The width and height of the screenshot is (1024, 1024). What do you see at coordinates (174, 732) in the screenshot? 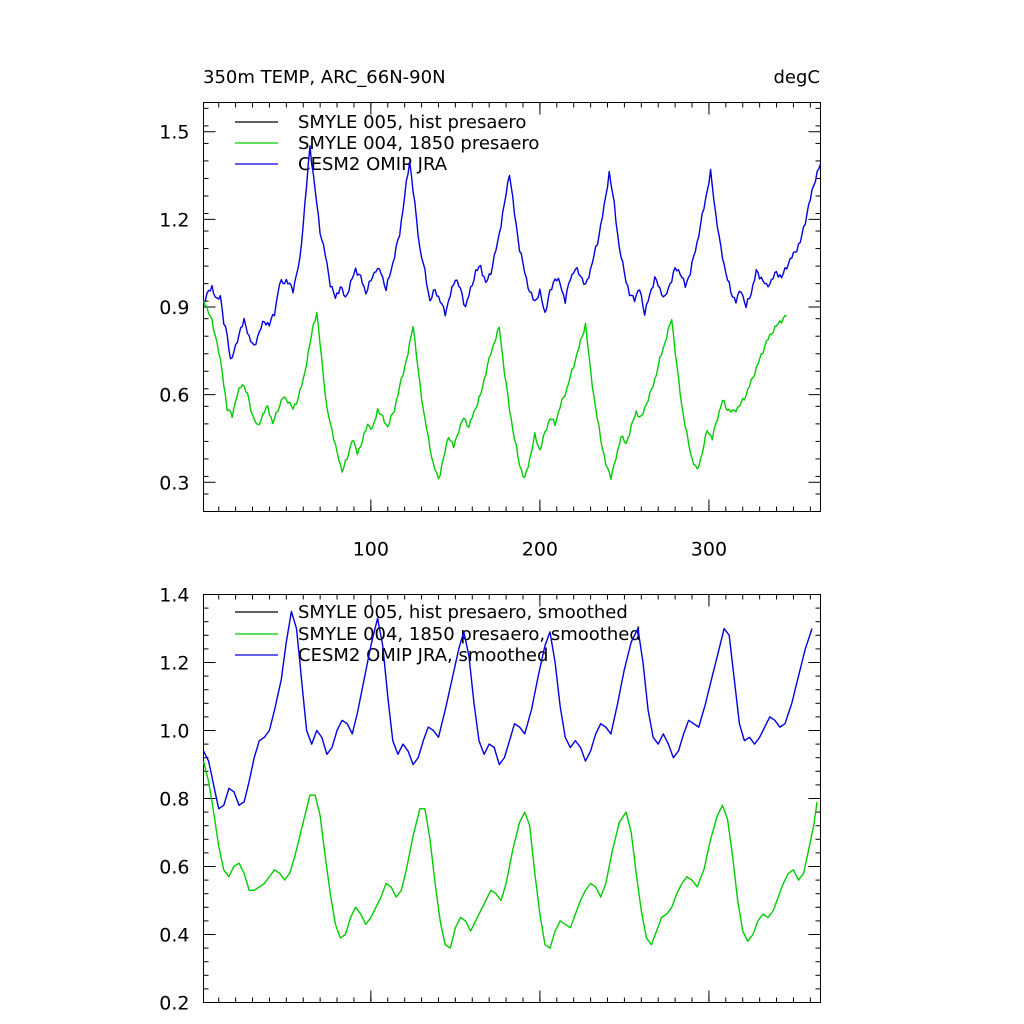
I see `bottom-y-tick-label: 1.0` at bounding box center [174, 732].